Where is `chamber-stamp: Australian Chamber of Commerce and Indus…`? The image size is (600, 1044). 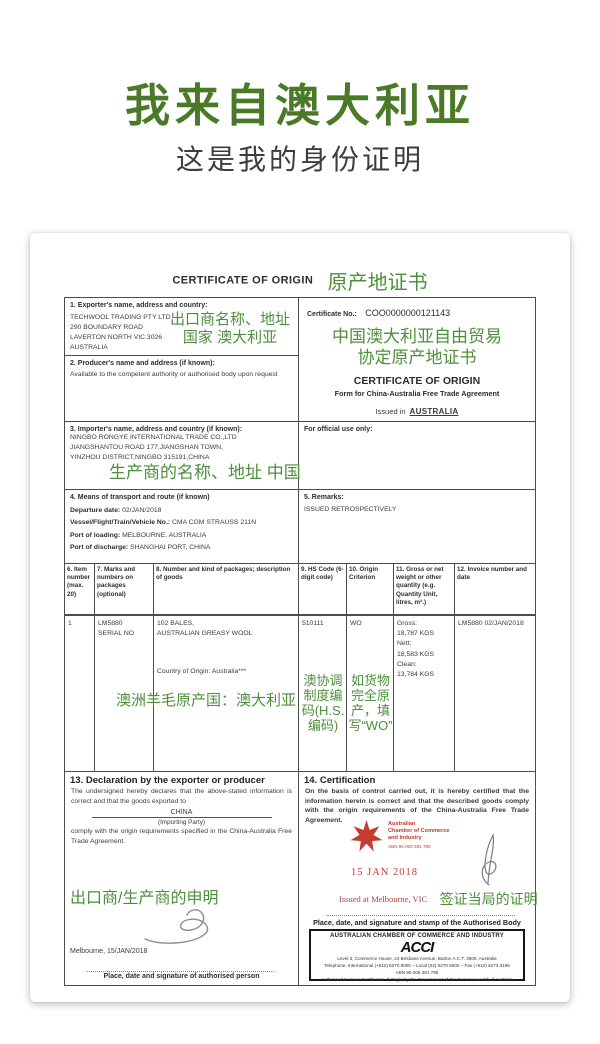 chamber-stamp: Australian Chamber of Commerce and Indus… is located at coordinates (399, 836).